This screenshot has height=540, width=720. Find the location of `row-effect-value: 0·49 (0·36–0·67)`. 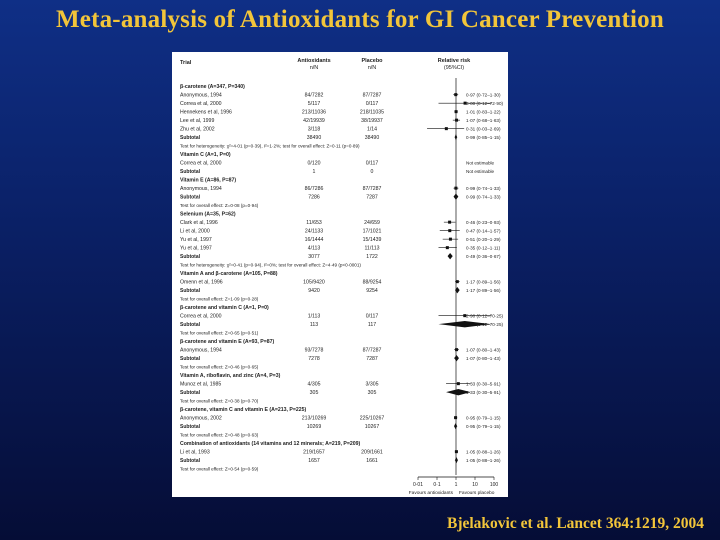

row-effect-value: 0·49 (0·36–0·67) is located at coordinates (483, 256).